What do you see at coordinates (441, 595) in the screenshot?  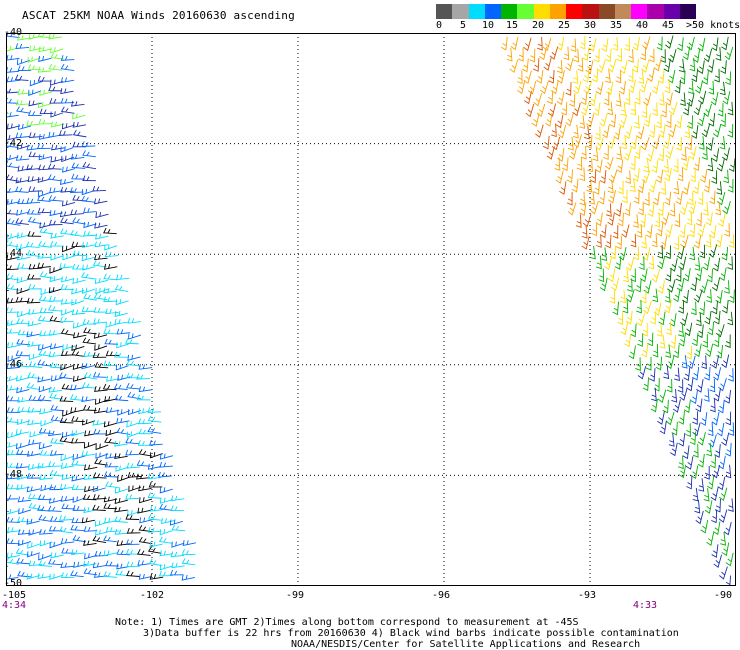 I see `longitude-tick-label: -96` at bounding box center [441, 595].